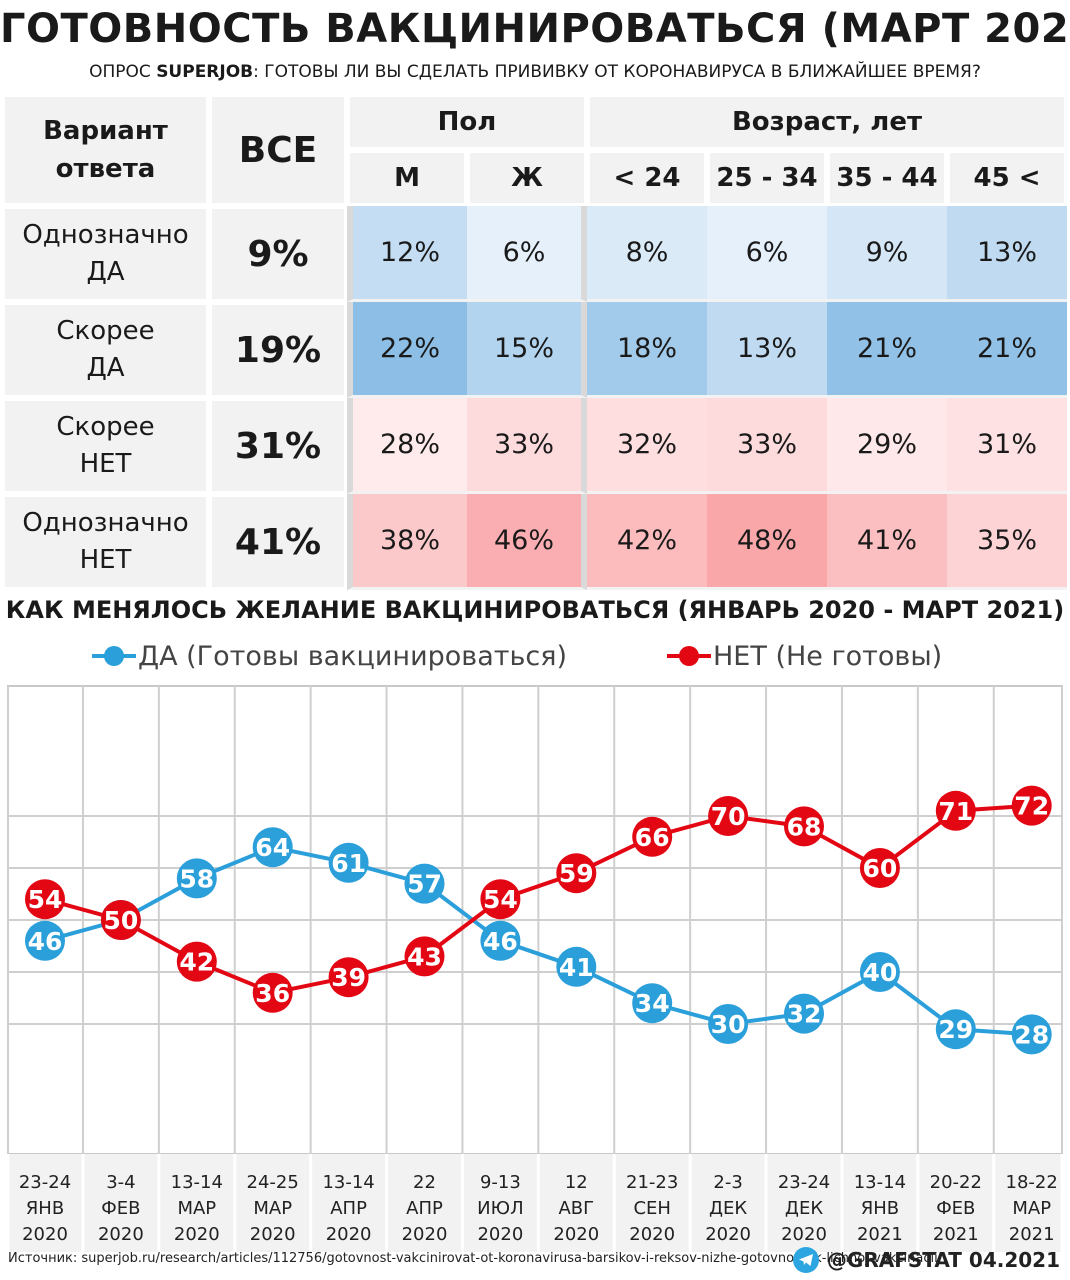 The width and height of the screenshot is (1070, 1280). I want to click on x-tick-label: 2-3, so click(727, 1182).